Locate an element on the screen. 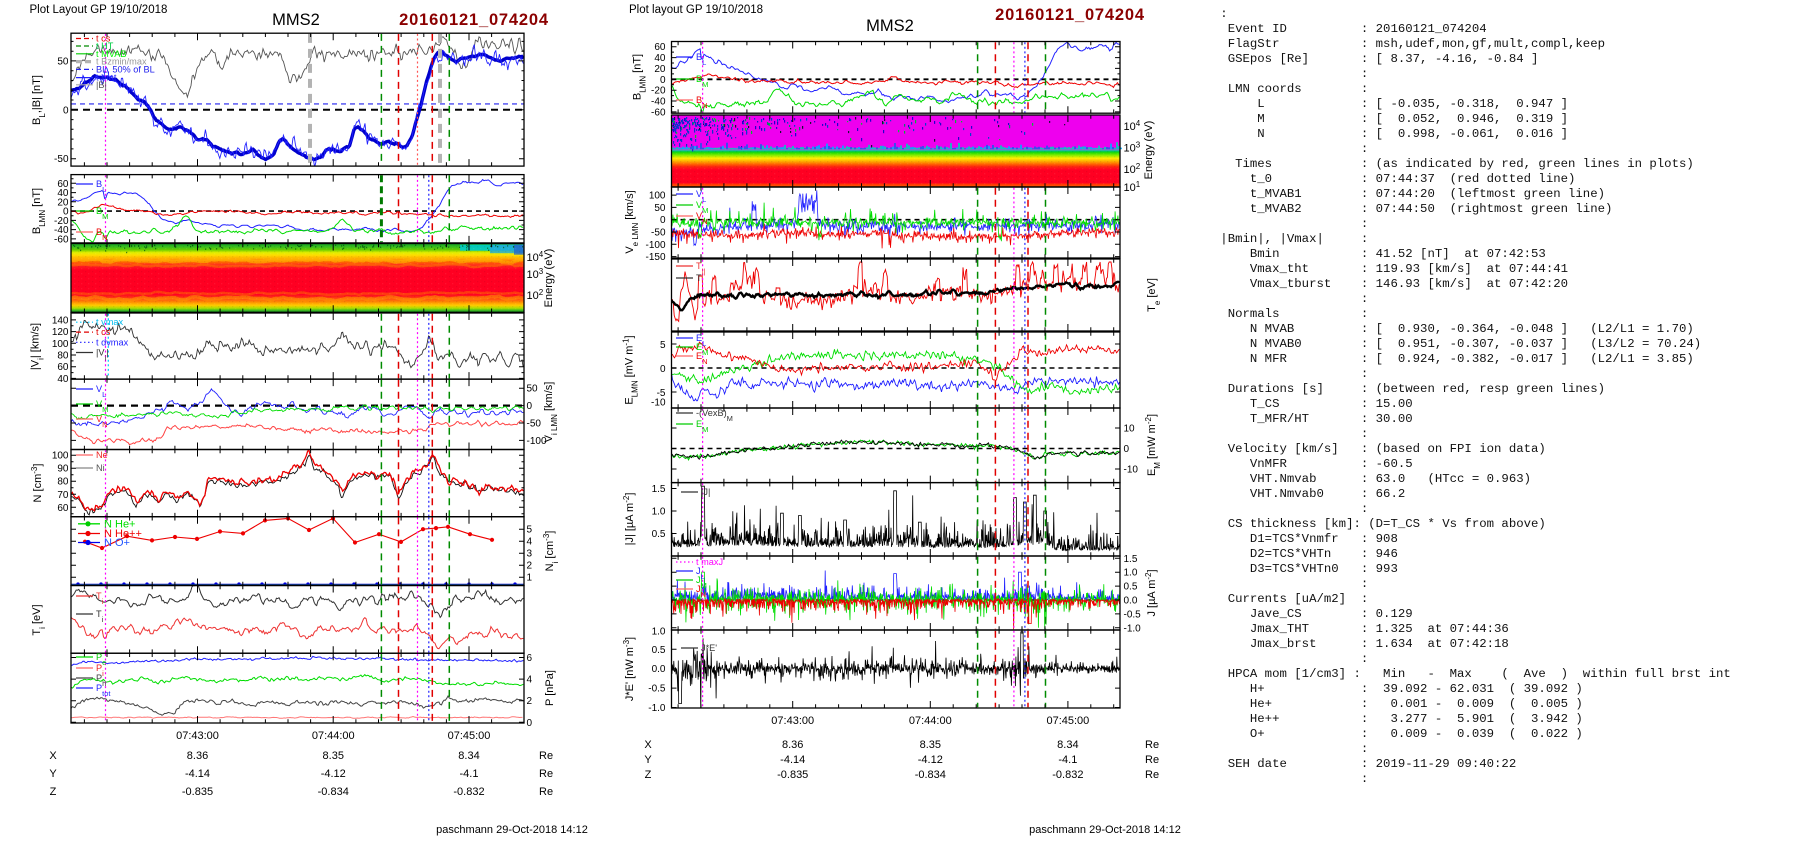 Image resolution: width=1804 pixels, height=841 pixels. svg-text: Ti [eV] is located at coordinates (39, 619).